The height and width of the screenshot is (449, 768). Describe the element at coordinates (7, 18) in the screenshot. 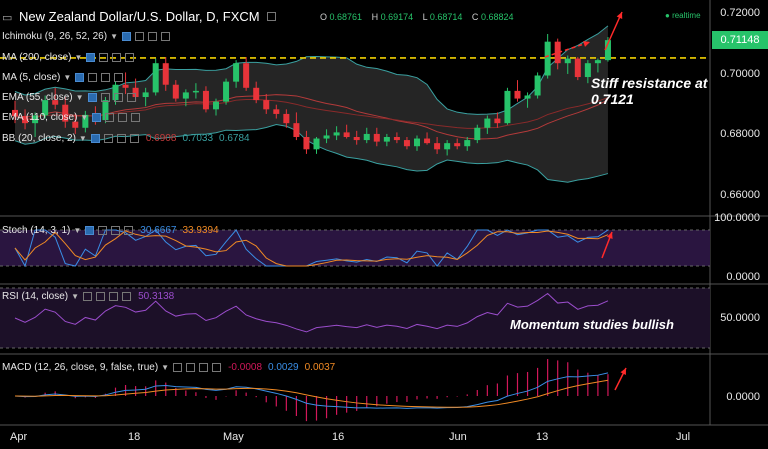

I see `collapse-icon: ▭` at that location.